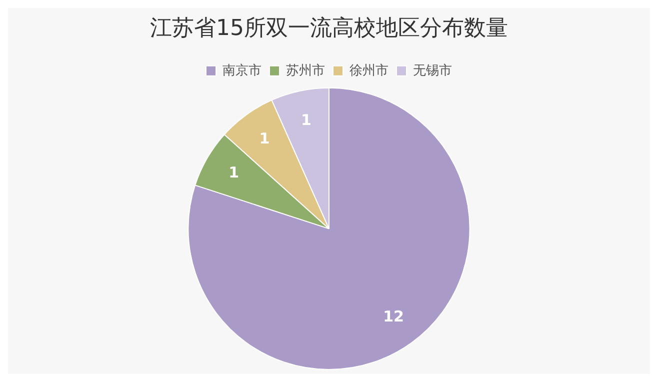 This screenshot has height=382, width=658. Describe the element at coordinates (329, 28) in the screenshot. I see `chart-title: 江苏省15所双一流高校地区分布数量` at that location.